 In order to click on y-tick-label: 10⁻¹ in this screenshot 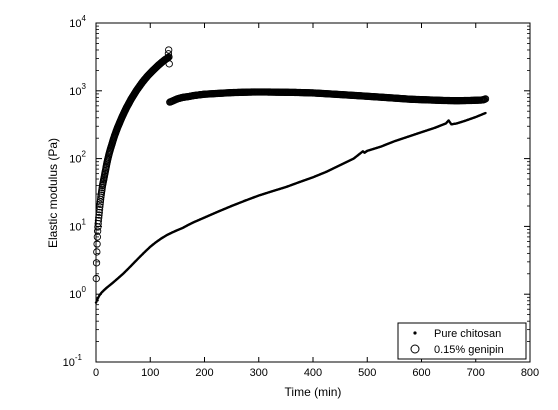, I will do `click(73, 361)`.